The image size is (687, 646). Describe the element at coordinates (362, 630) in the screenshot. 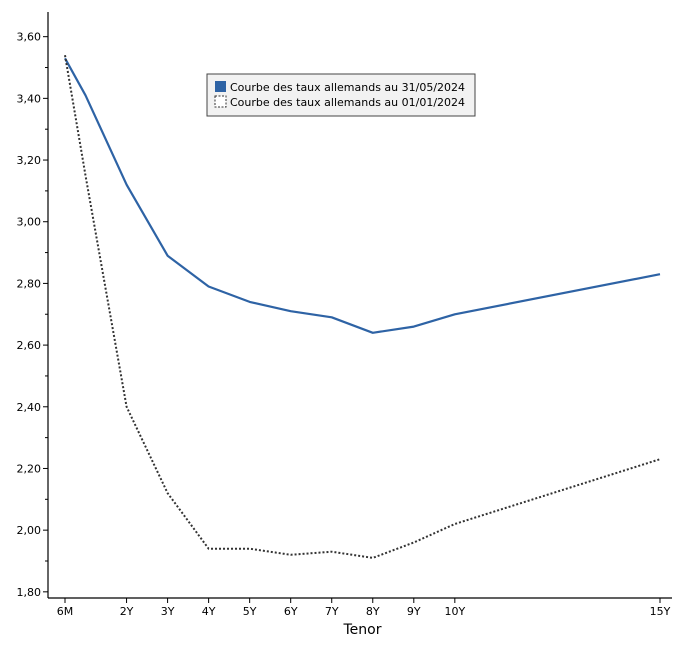

I see `x-axis-title: Tenor` at that location.